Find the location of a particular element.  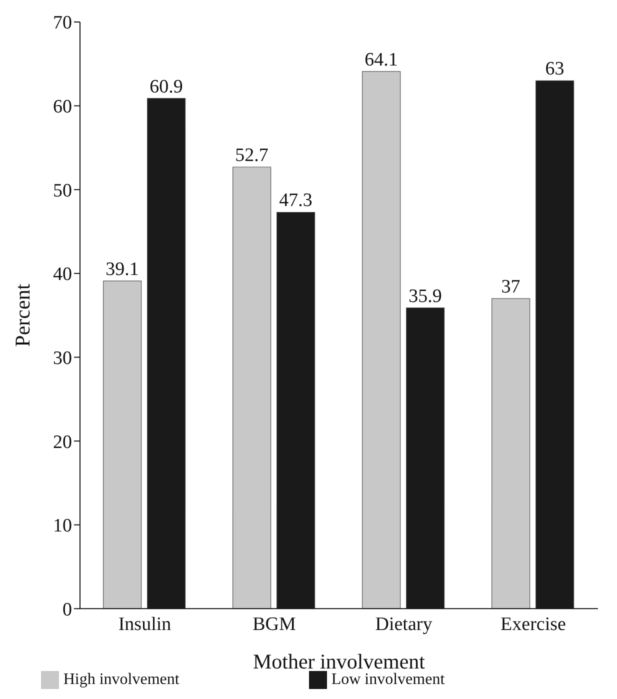

y-tick-label: 0 is located at coordinates (67, 609).